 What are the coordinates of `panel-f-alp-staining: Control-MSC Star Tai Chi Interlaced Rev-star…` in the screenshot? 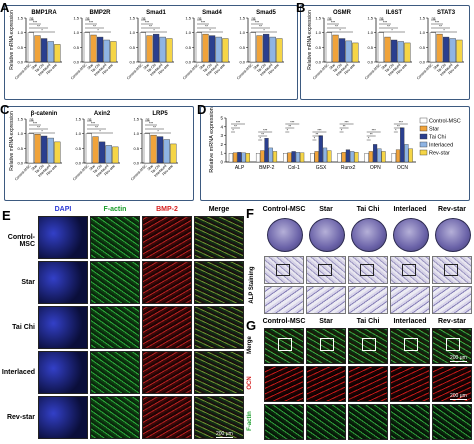 It's located at (360, 262).